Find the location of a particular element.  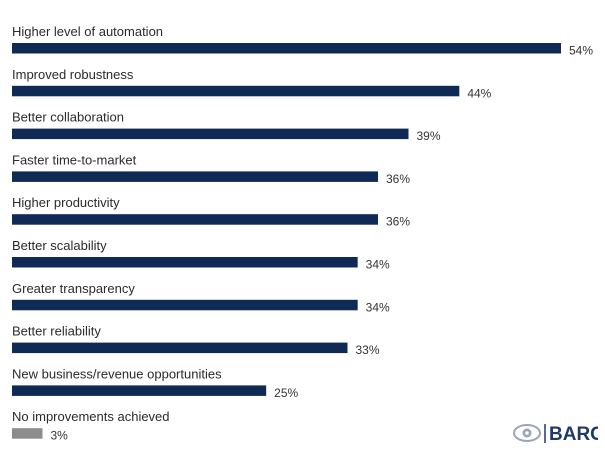

category-label: No improvements achieved is located at coordinates (91, 416).